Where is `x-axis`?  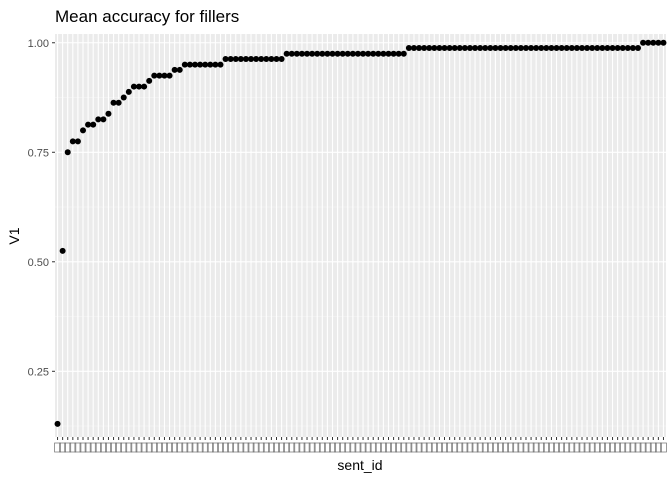 x-axis is located at coordinates (360, 445).